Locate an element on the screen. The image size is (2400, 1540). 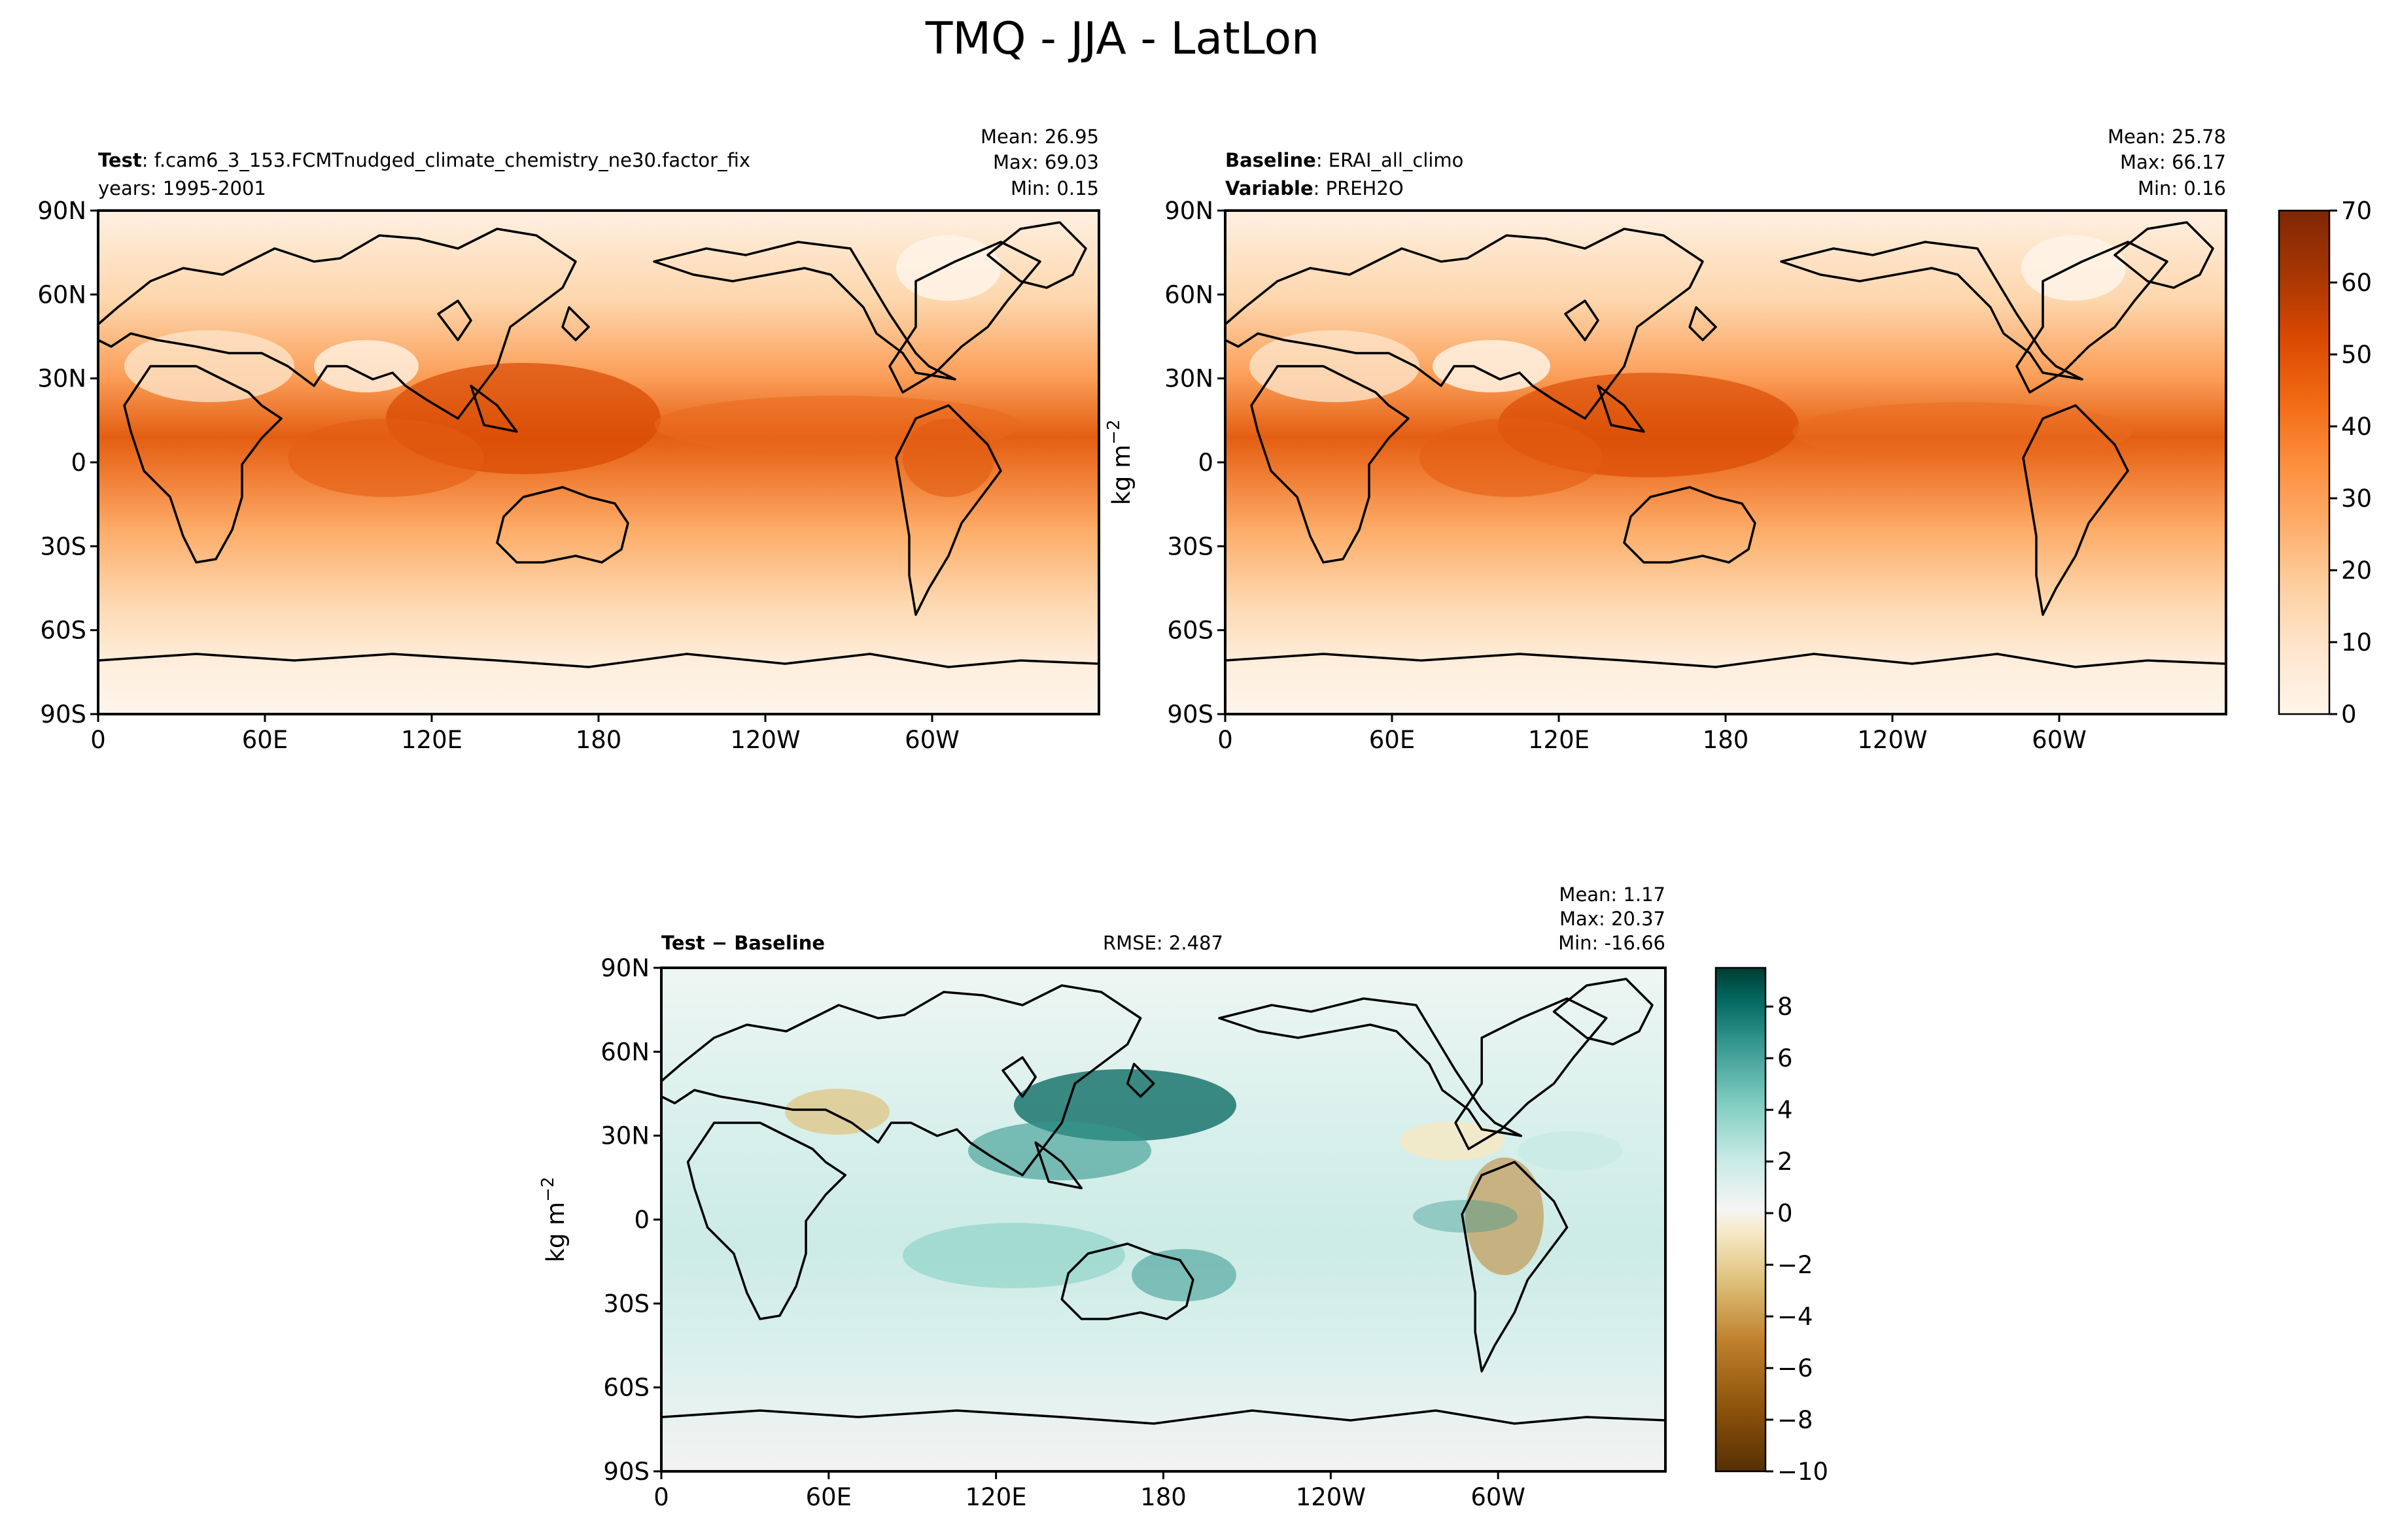
test-lon-tick-label: 60W is located at coordinates (932, 740).